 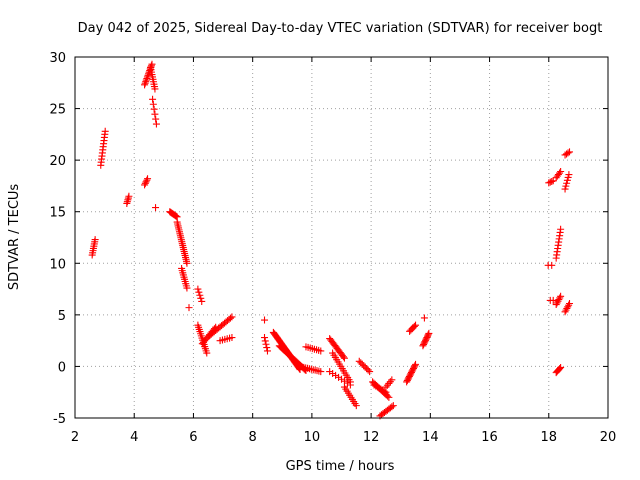 I want to click on x-tick-label: 6, so click(x=193, y=437).